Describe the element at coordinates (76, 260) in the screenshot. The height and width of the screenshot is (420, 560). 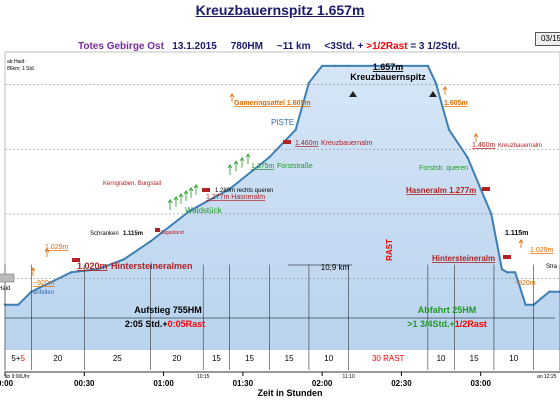
I see `alm1-hut-icon` at that location.